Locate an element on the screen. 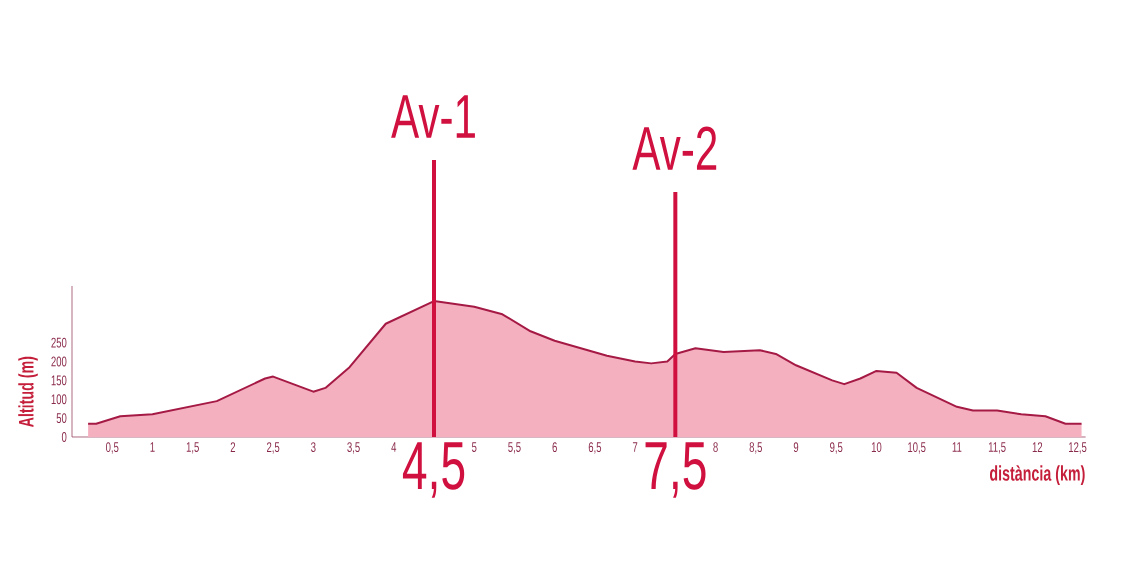 This screenshot has width=1125, height=586. x-tick-label: 5,5 is located at coordinates (514, 448).